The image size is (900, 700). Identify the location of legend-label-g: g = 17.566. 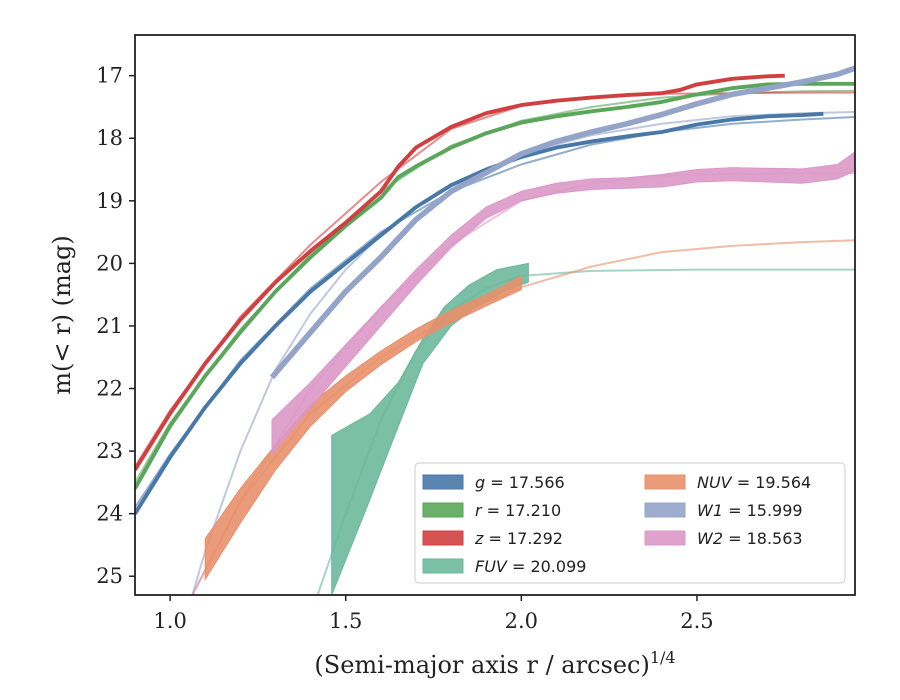
(520, 482).